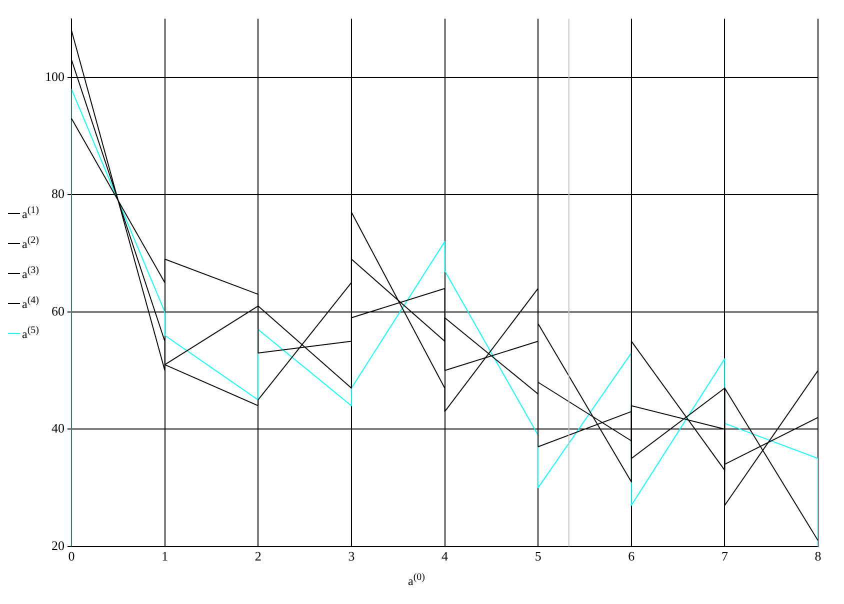 This screenshot has width=844, height=604. What do you see at coordinates (30, 303) in the screenshot?
I see `legend-label: a$^{(4)}$` at bounding box center [30, 303].